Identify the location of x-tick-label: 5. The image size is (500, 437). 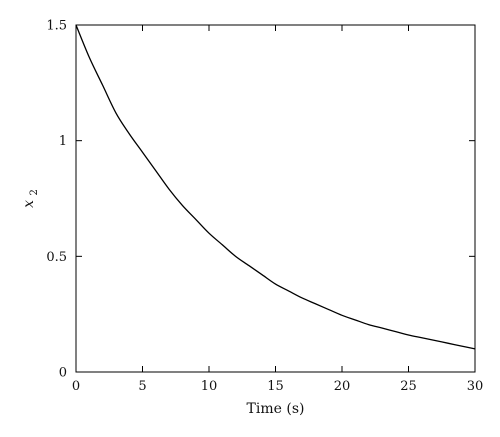
(142, 386).